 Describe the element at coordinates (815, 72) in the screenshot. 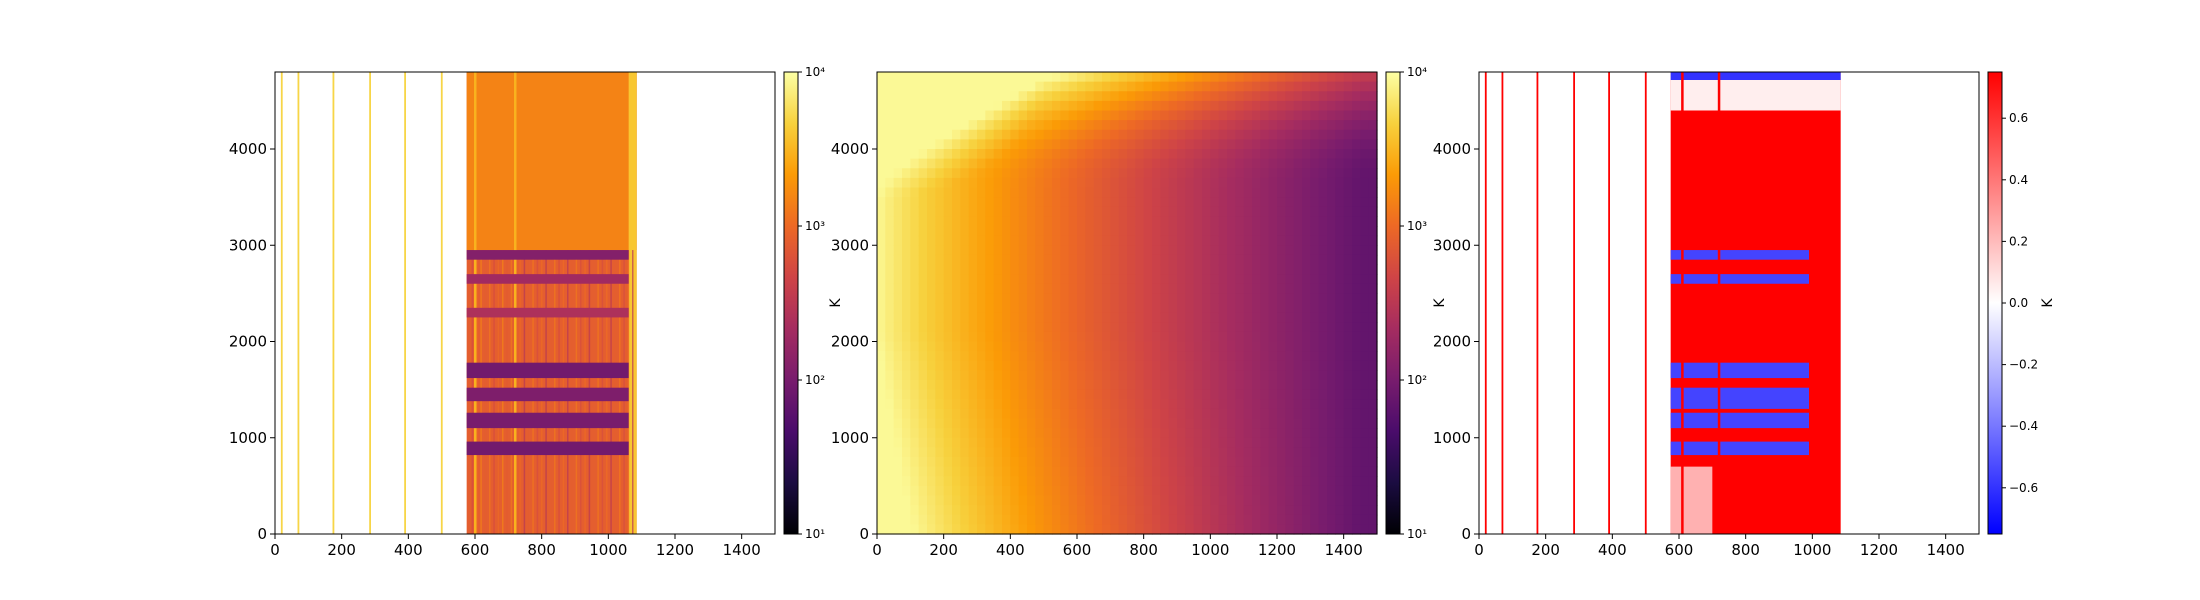

I see `colorbar-tick-label: 10⁴` at that location.